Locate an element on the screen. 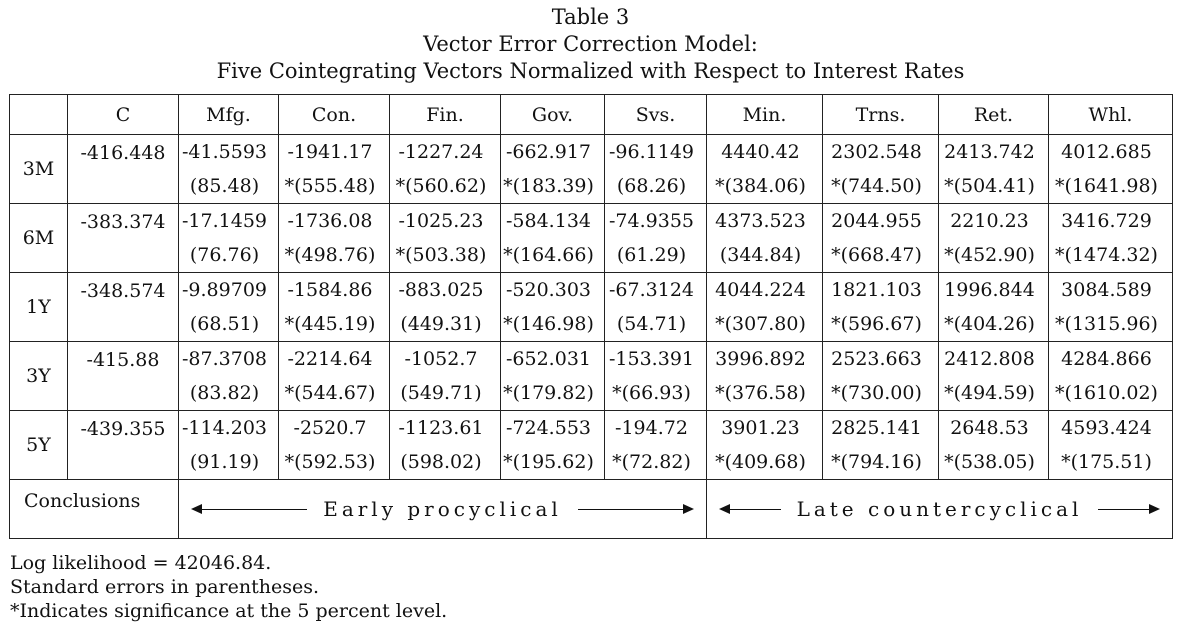  coefficient-cell: 4440.42 is located at coordinates (764, 151).